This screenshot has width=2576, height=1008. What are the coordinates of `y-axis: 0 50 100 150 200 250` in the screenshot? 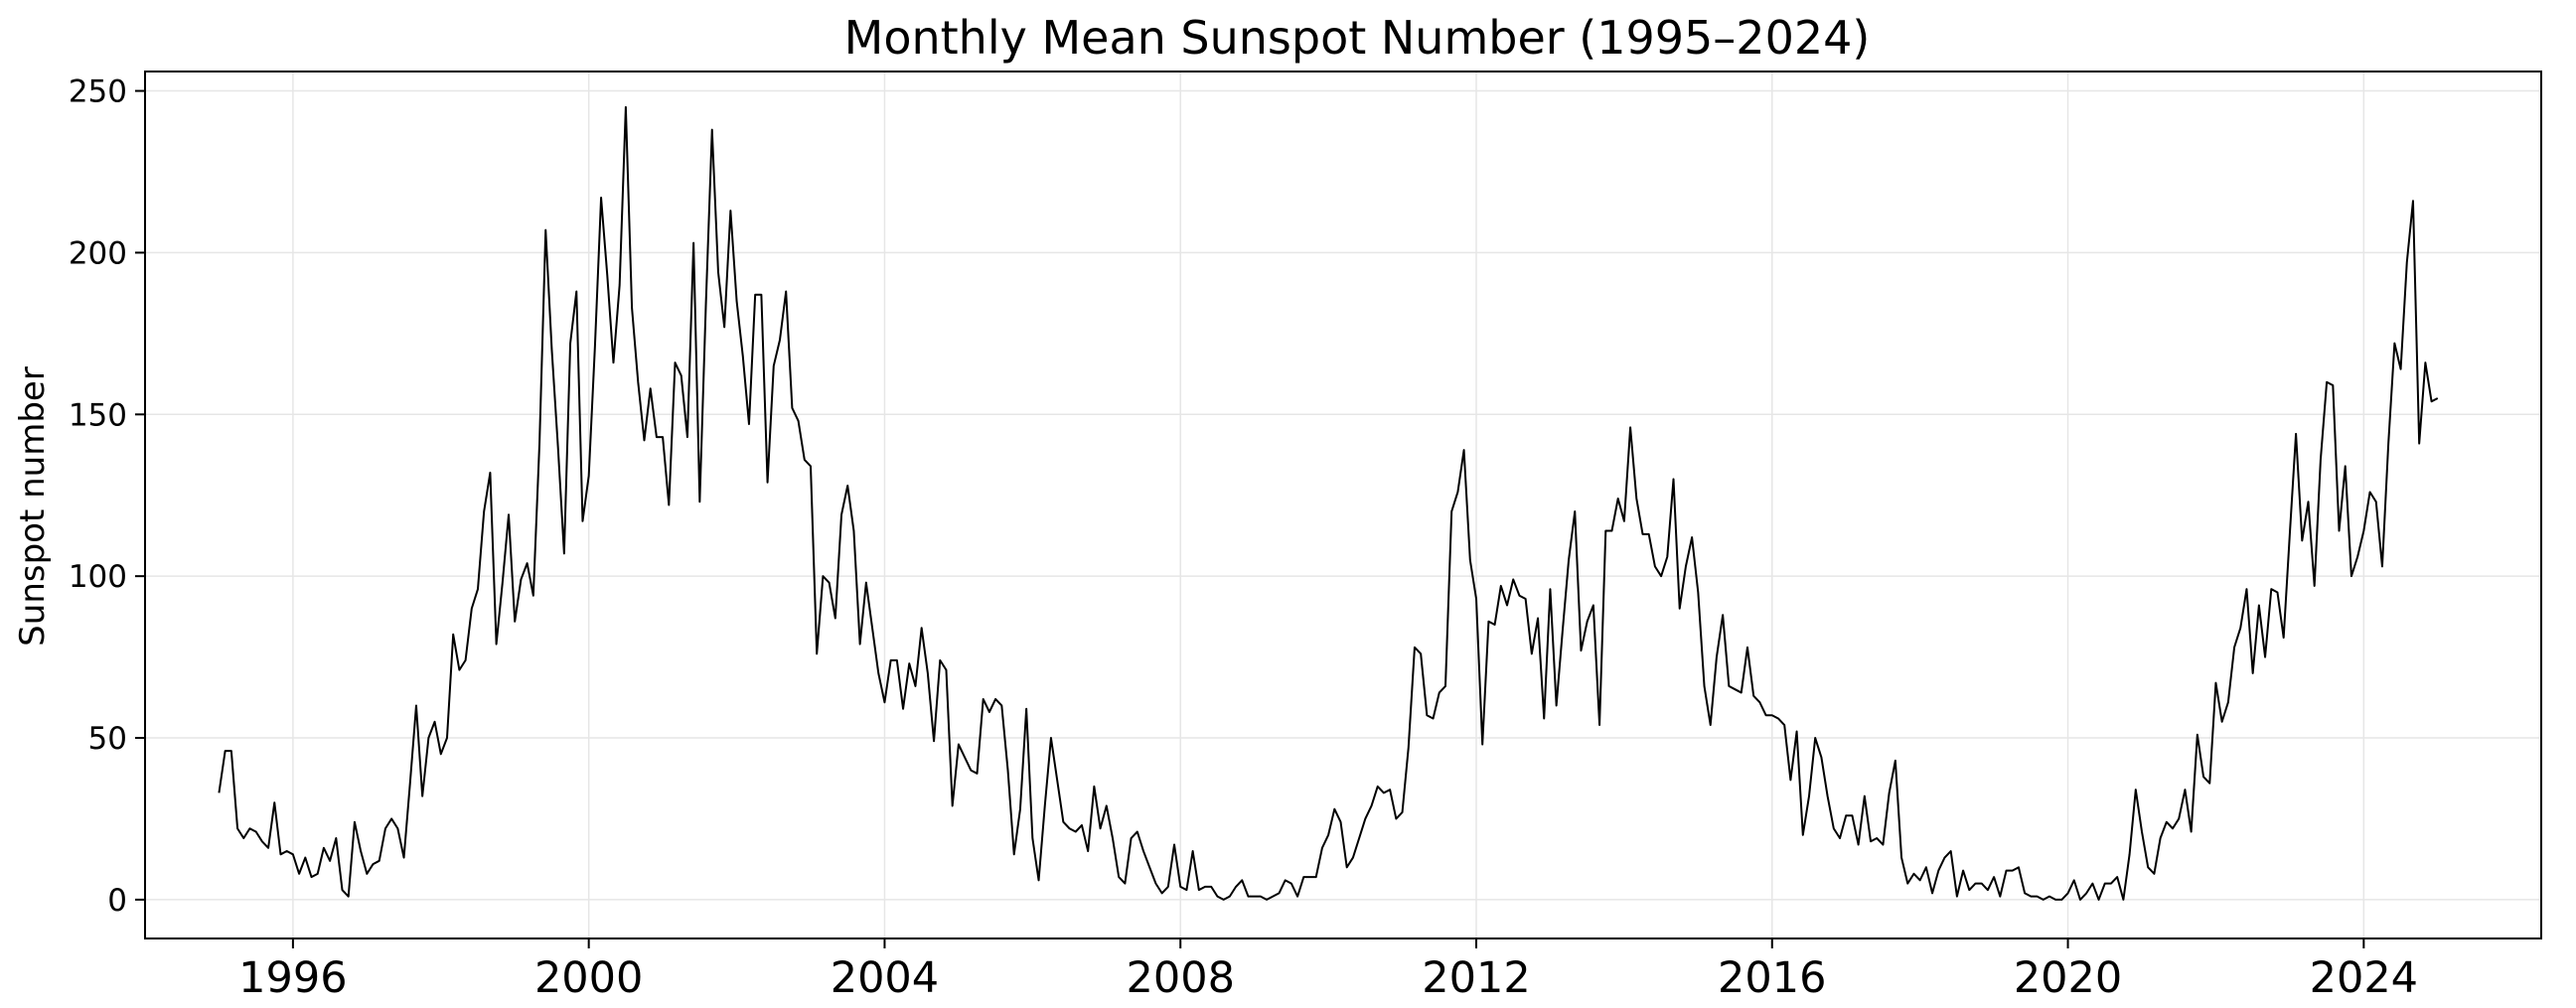 It's located at (107, 496).